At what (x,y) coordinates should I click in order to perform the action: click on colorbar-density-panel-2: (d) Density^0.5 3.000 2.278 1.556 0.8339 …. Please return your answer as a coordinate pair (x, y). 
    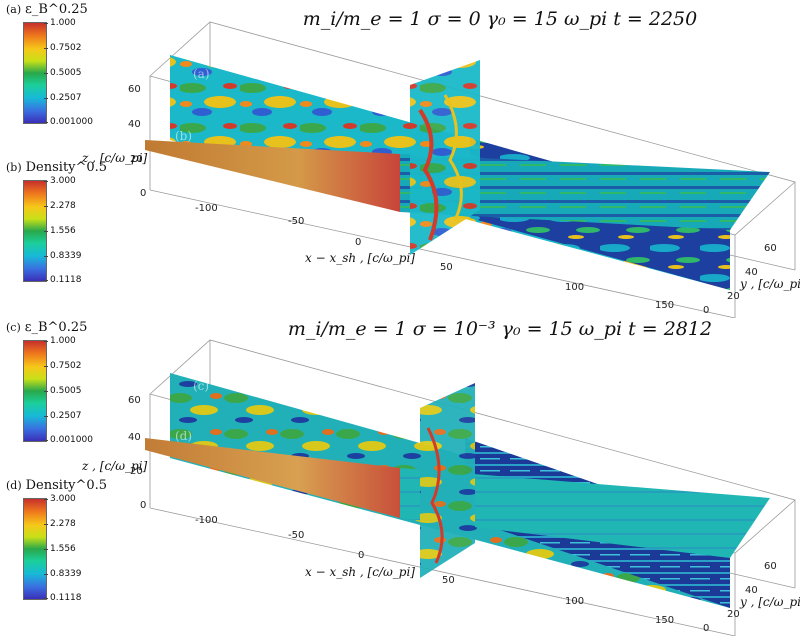
    Looking at the image, I should click on (61, 553).